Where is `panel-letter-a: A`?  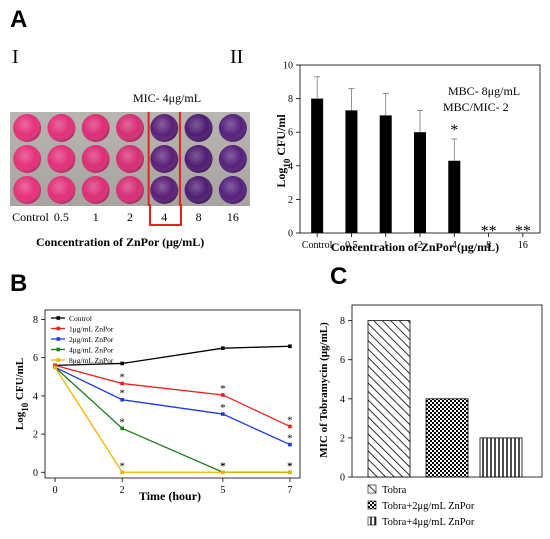
panel-letter-a: A is located at coordinates (19, 19).